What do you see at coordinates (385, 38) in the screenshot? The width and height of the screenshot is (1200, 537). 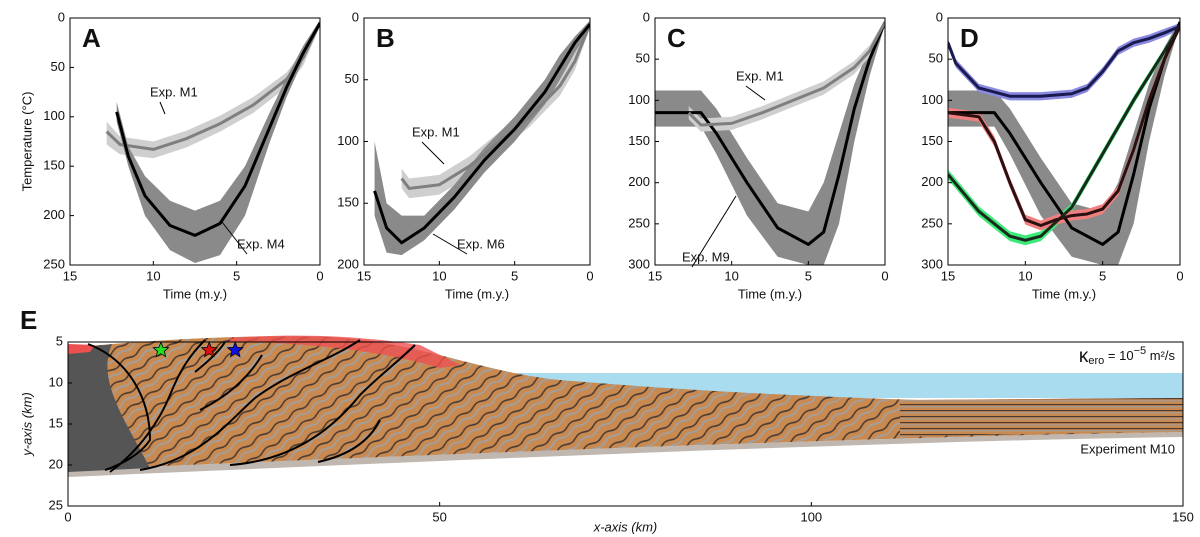 I see `panel-label: B` at bounding box center [385, 38].